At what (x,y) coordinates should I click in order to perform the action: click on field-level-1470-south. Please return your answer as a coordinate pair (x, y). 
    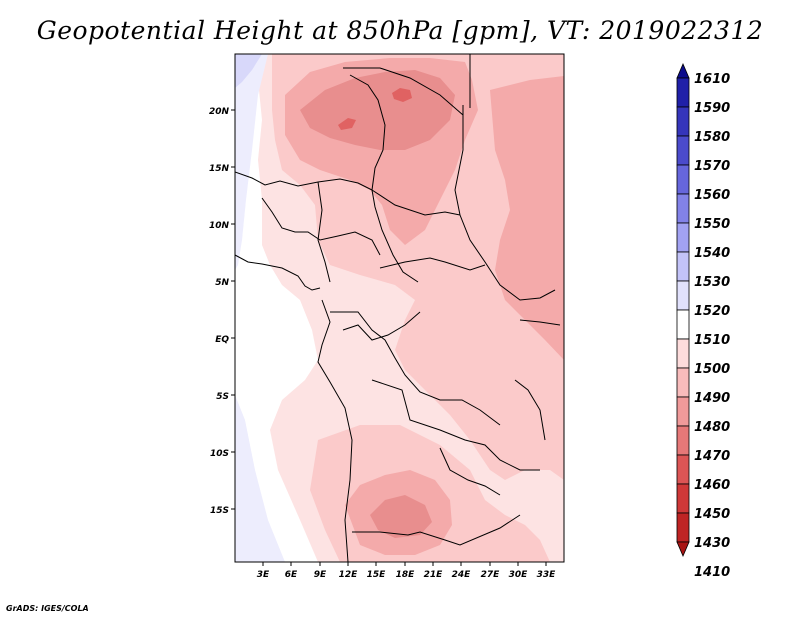
    Looking at the image, I should click on (401, 516).